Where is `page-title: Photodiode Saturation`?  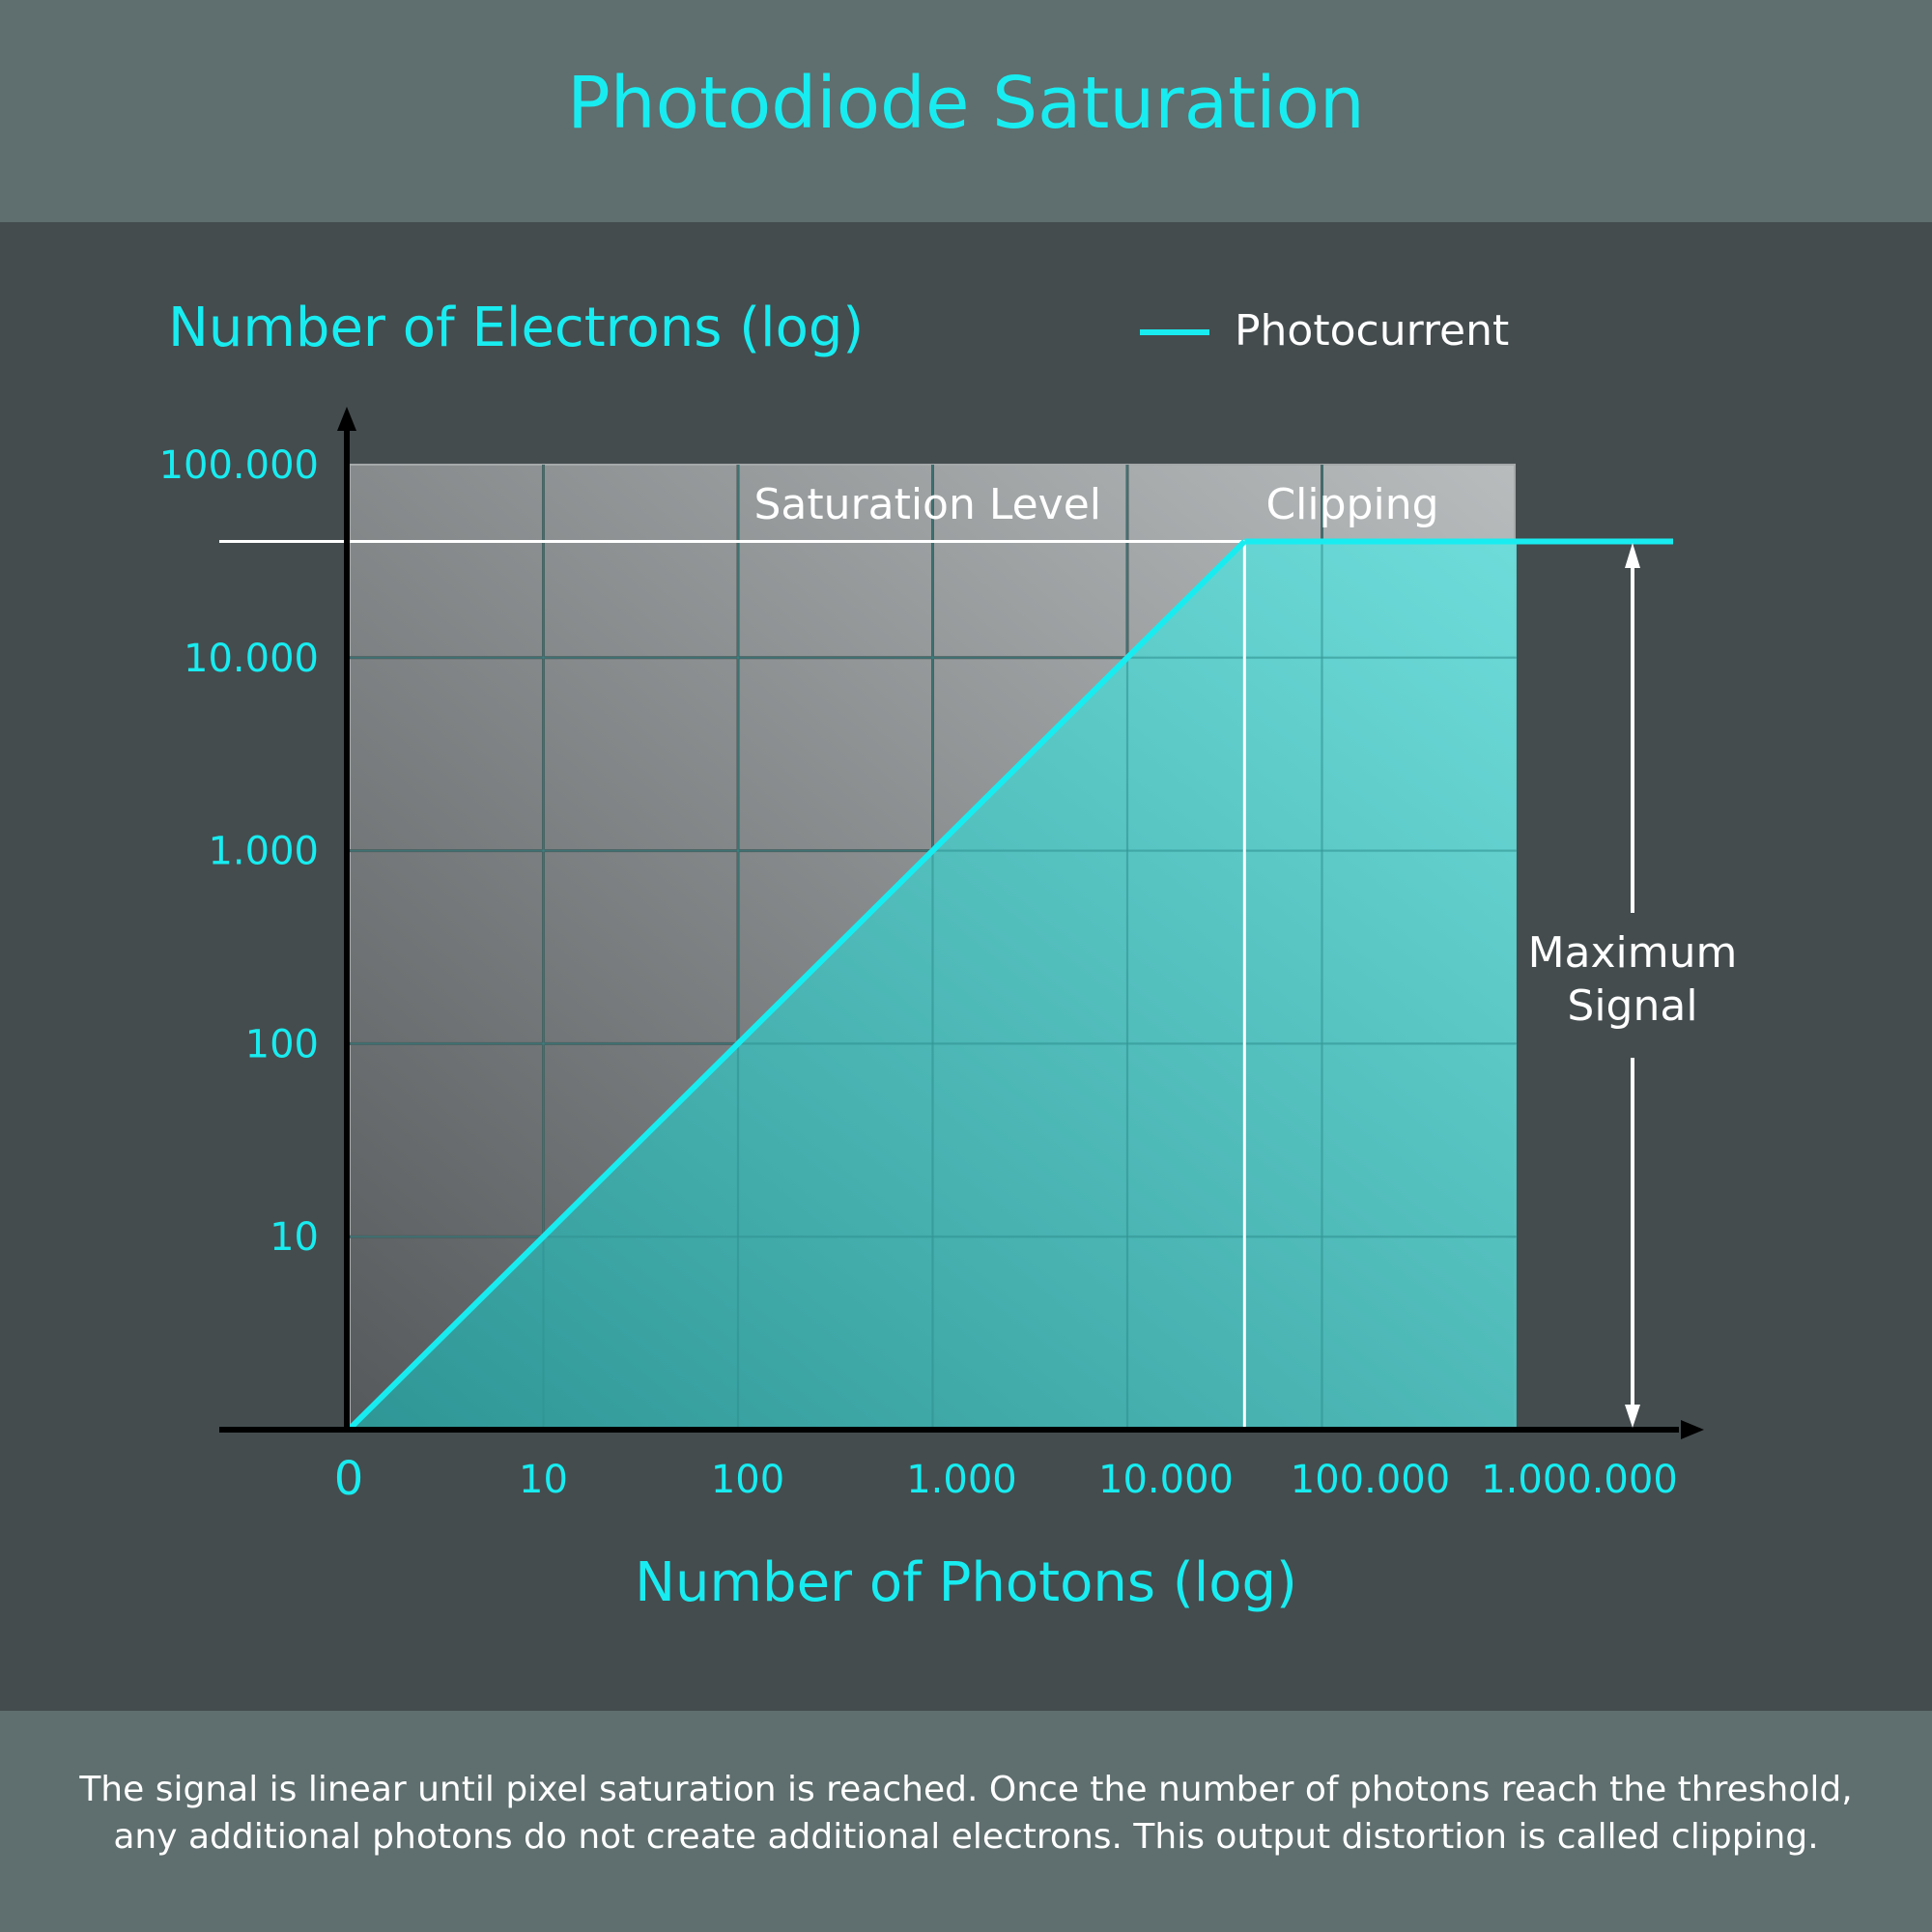 page-title: Photodiode Saturation is located at coordinates (966, 103).